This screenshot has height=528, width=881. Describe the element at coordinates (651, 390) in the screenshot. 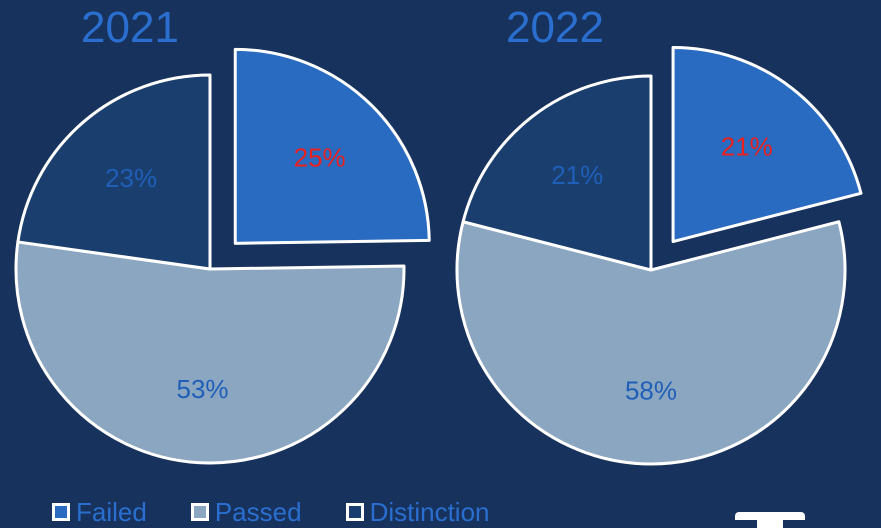

I see `slice-label-passed: 58%` at that location.